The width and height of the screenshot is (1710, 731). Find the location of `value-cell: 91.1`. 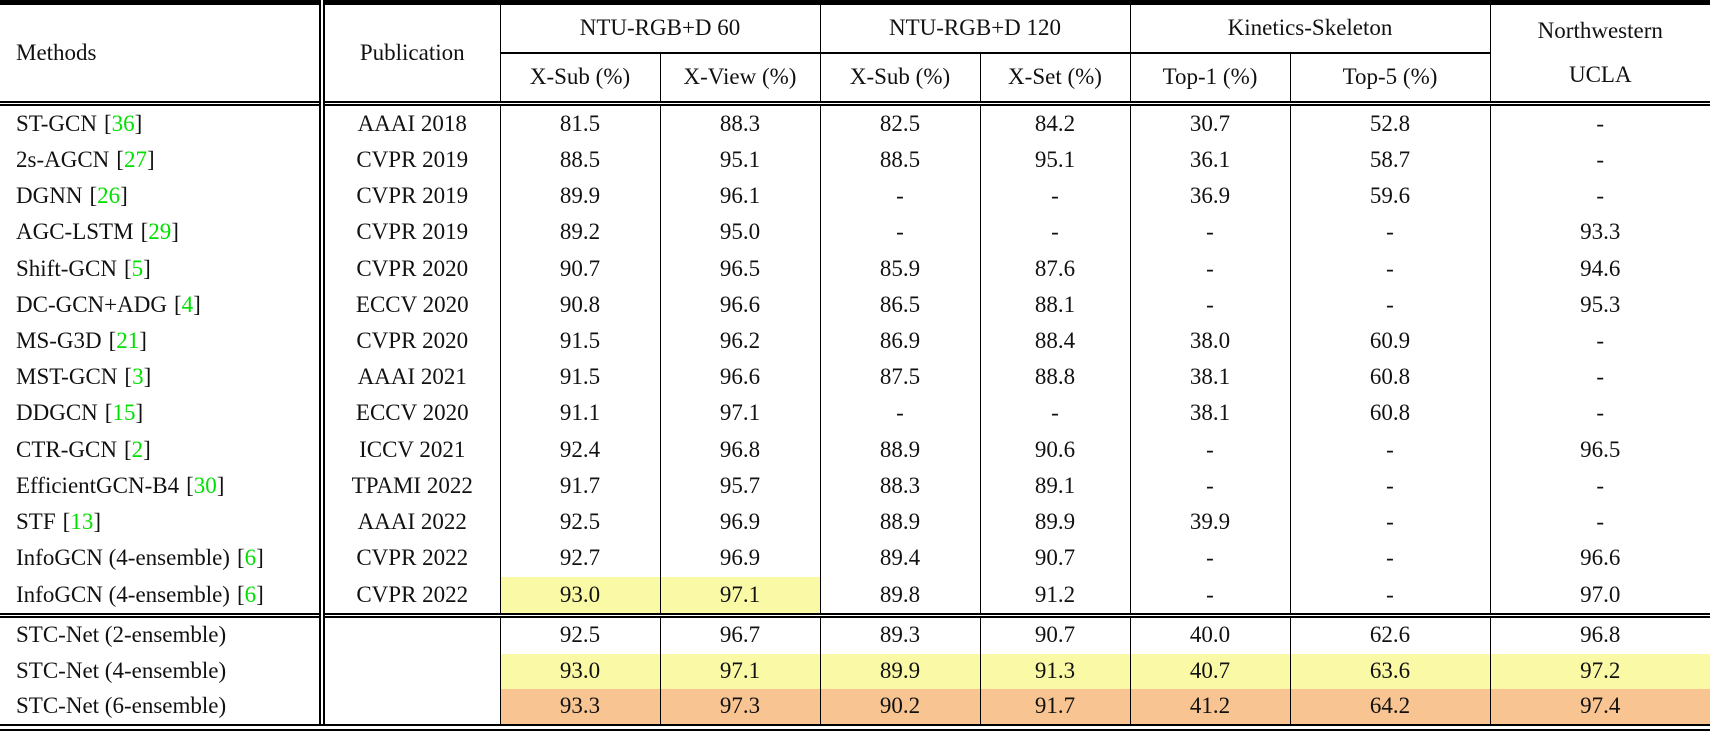

value-cell: 91.1 is located at coordinates (579, 413).